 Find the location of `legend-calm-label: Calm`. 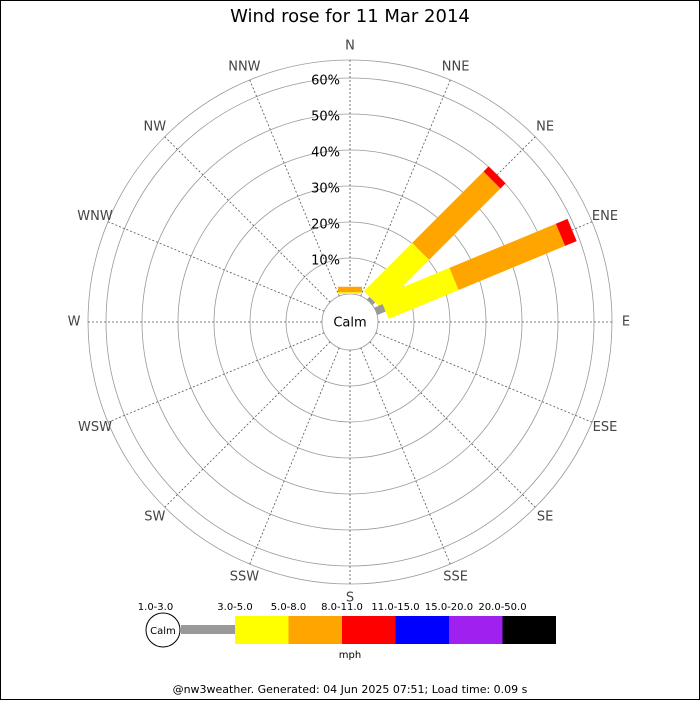

legend-calm-label: Calm is located at coordinates (163, 631).